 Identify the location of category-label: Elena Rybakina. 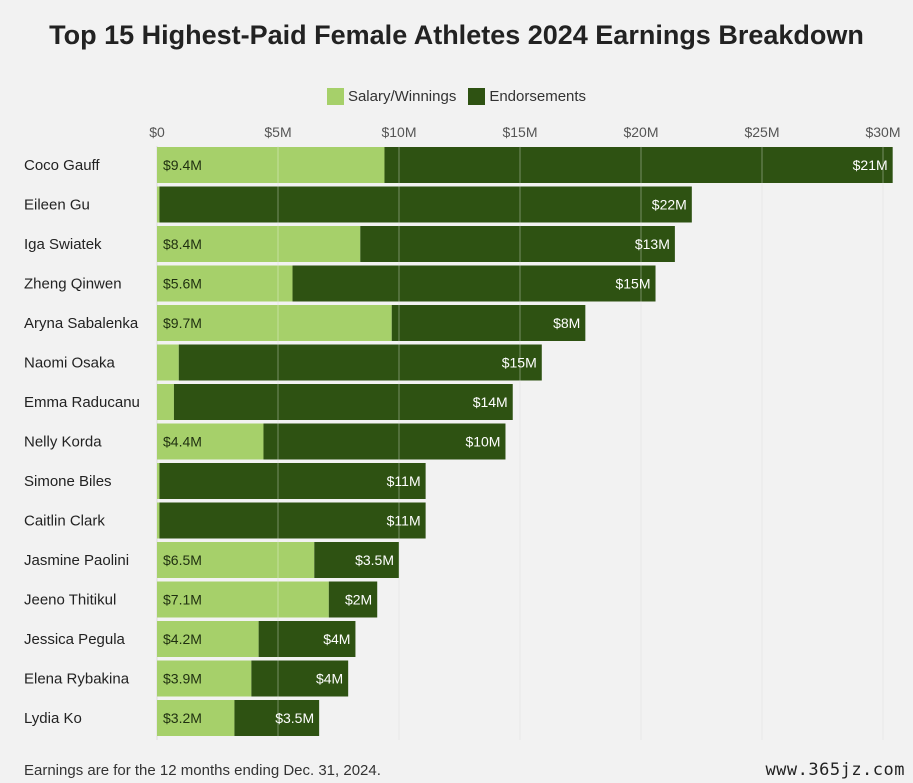
(77, 679).